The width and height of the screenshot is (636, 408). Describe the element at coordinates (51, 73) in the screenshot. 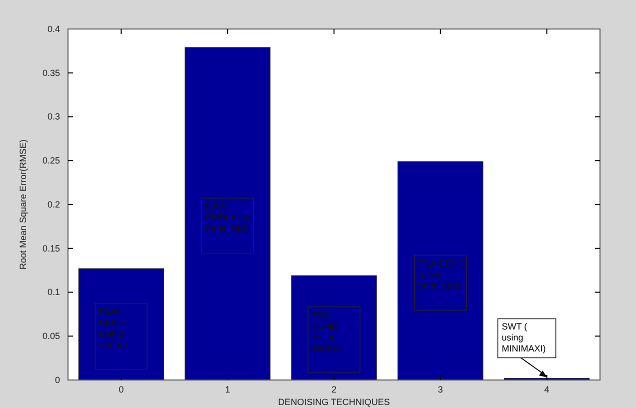

I see `y-tick-label: 0.35` at that location.